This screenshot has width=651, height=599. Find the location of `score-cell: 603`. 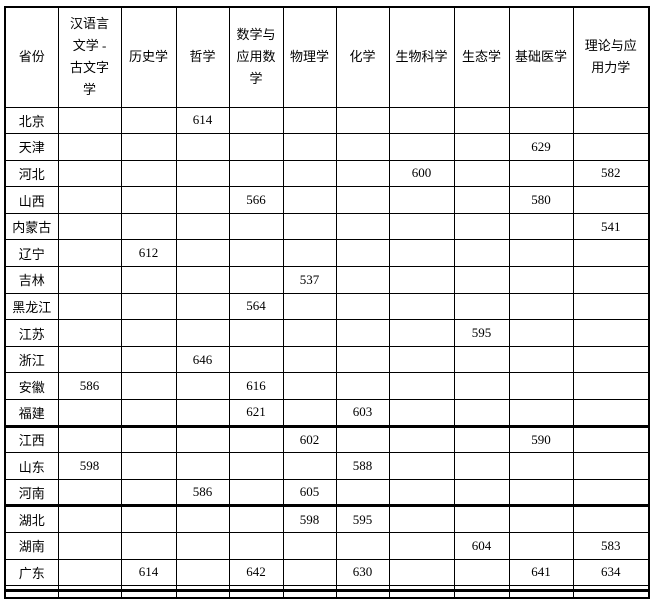

score-cell: 603 is located at coordinates (362, 413).